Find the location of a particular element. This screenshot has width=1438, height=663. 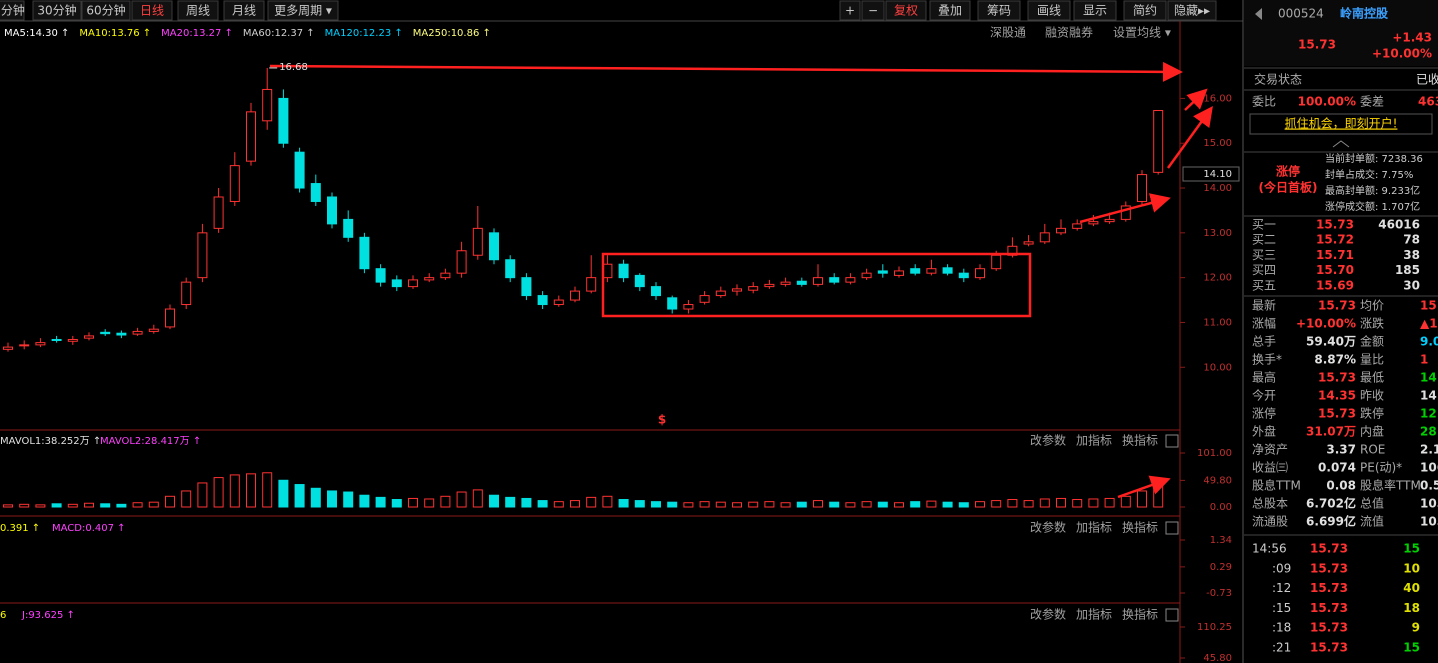

y-tick-label: 1.34 is located at coordinates (1221, 540).